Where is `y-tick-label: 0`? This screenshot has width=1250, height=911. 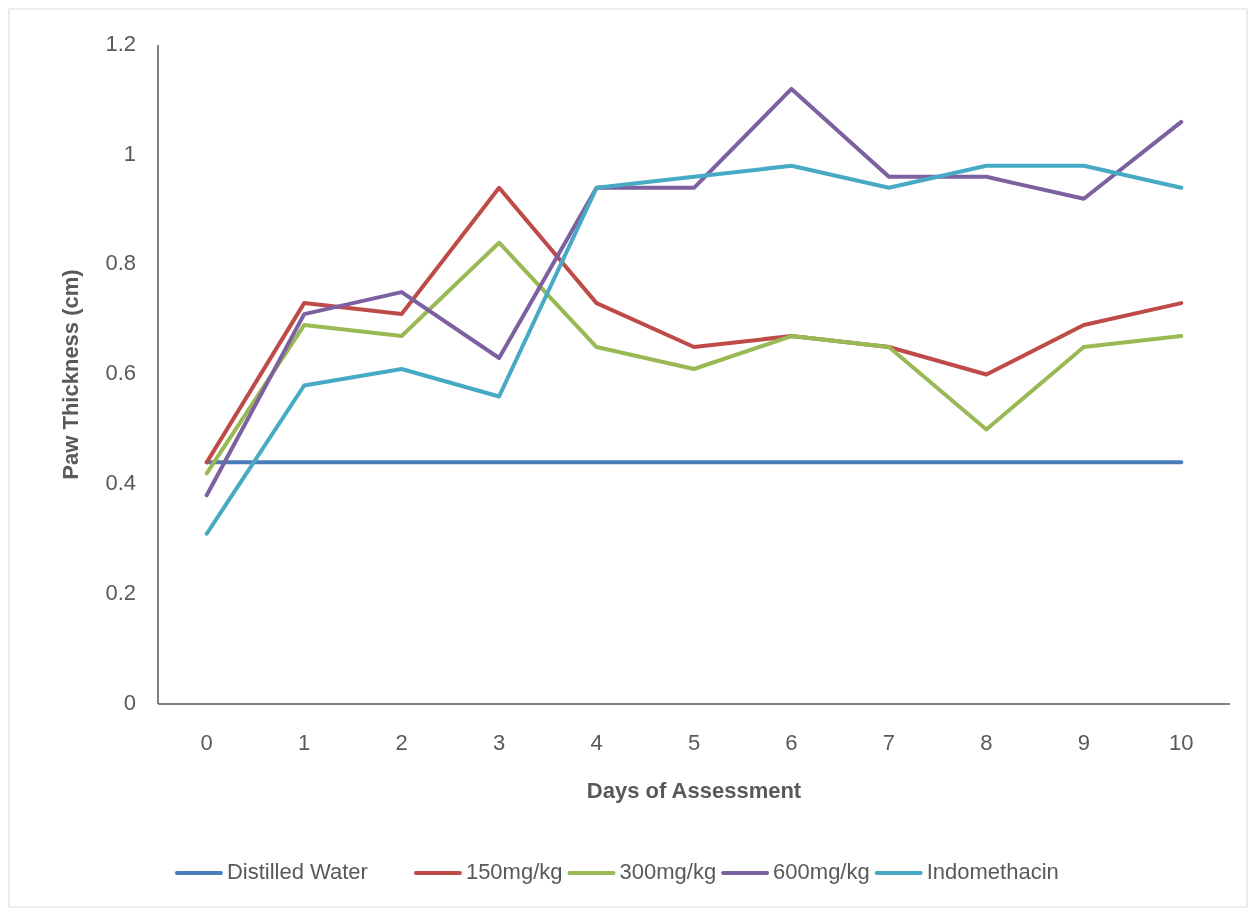 y-tick-label: 0 is located at coordinates (129, 702).